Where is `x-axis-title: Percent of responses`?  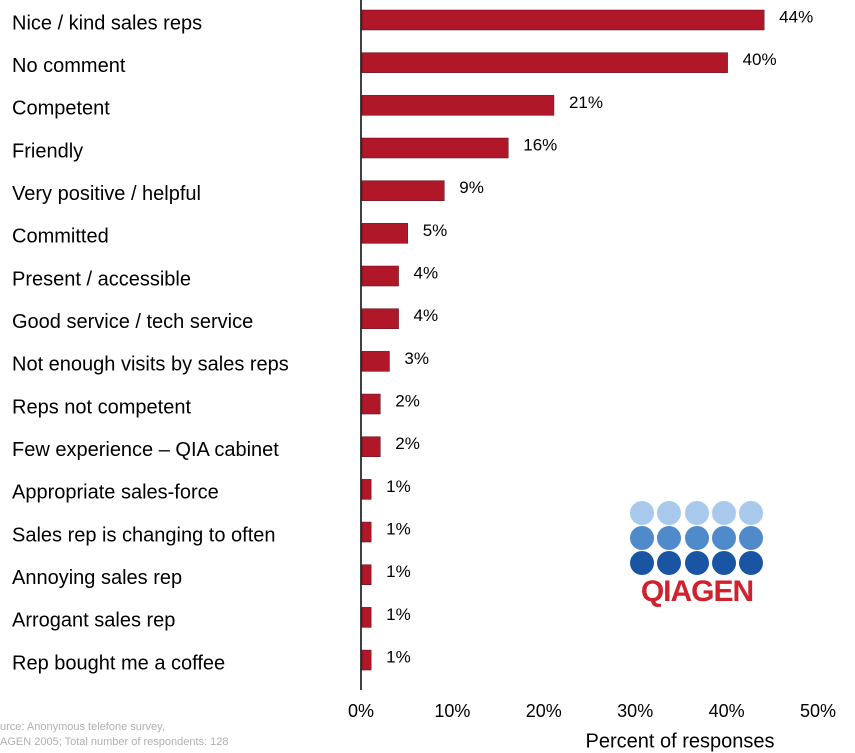 x-axis-title: Percent of responses is located at coordinates (680, 741).